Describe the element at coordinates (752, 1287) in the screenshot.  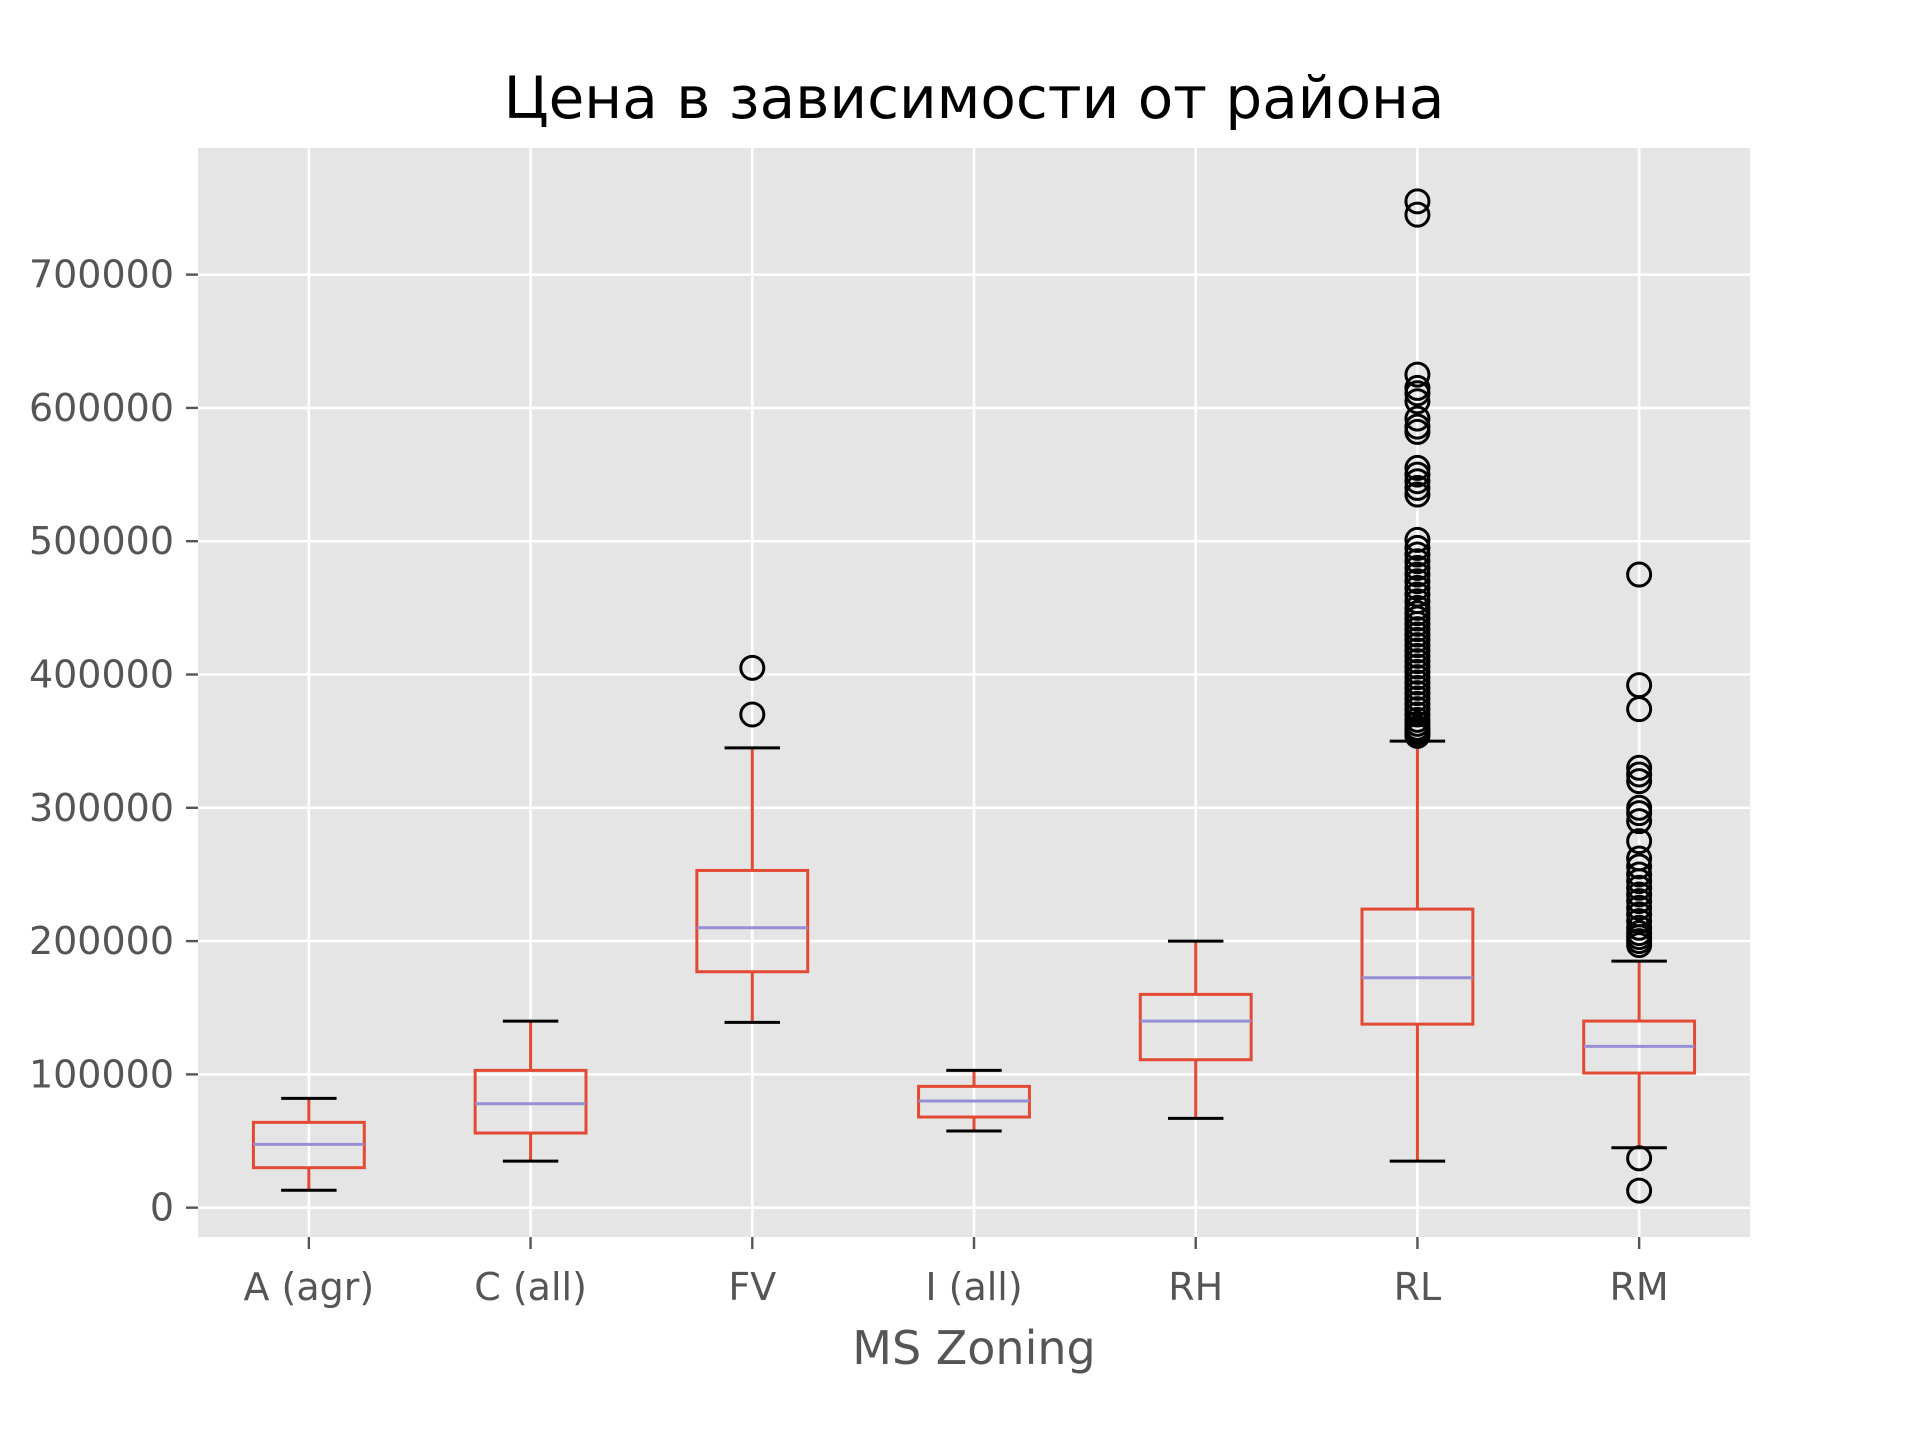
I see `x-tick-label: FV` at that location.